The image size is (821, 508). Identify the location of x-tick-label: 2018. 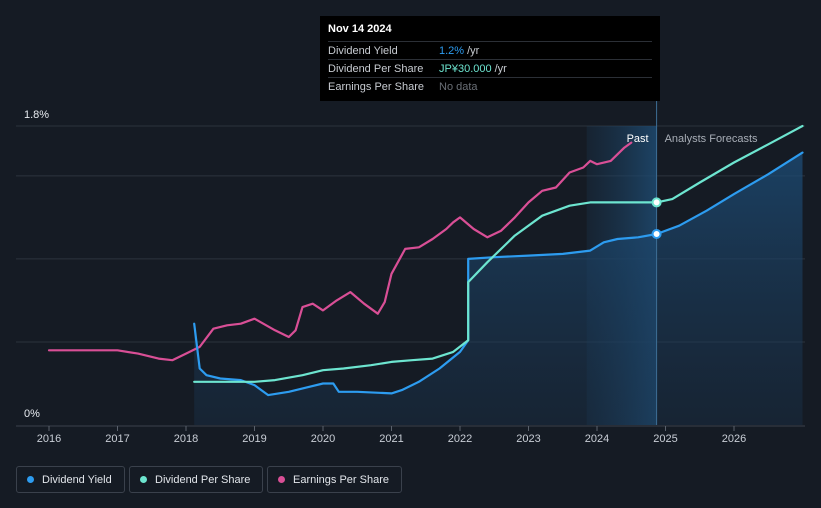
(186, 439).